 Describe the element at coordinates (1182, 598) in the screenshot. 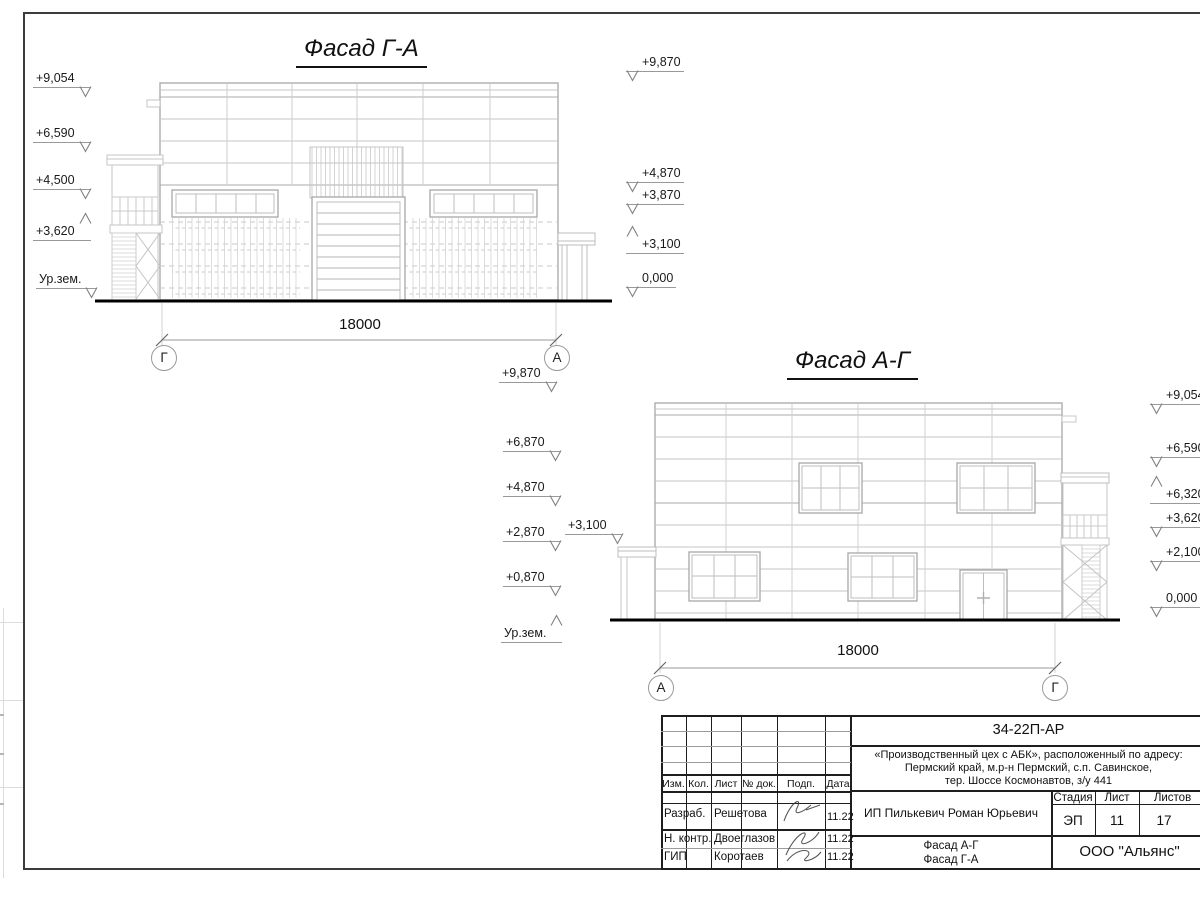

I see `elevation-value: 0,000` at that location.